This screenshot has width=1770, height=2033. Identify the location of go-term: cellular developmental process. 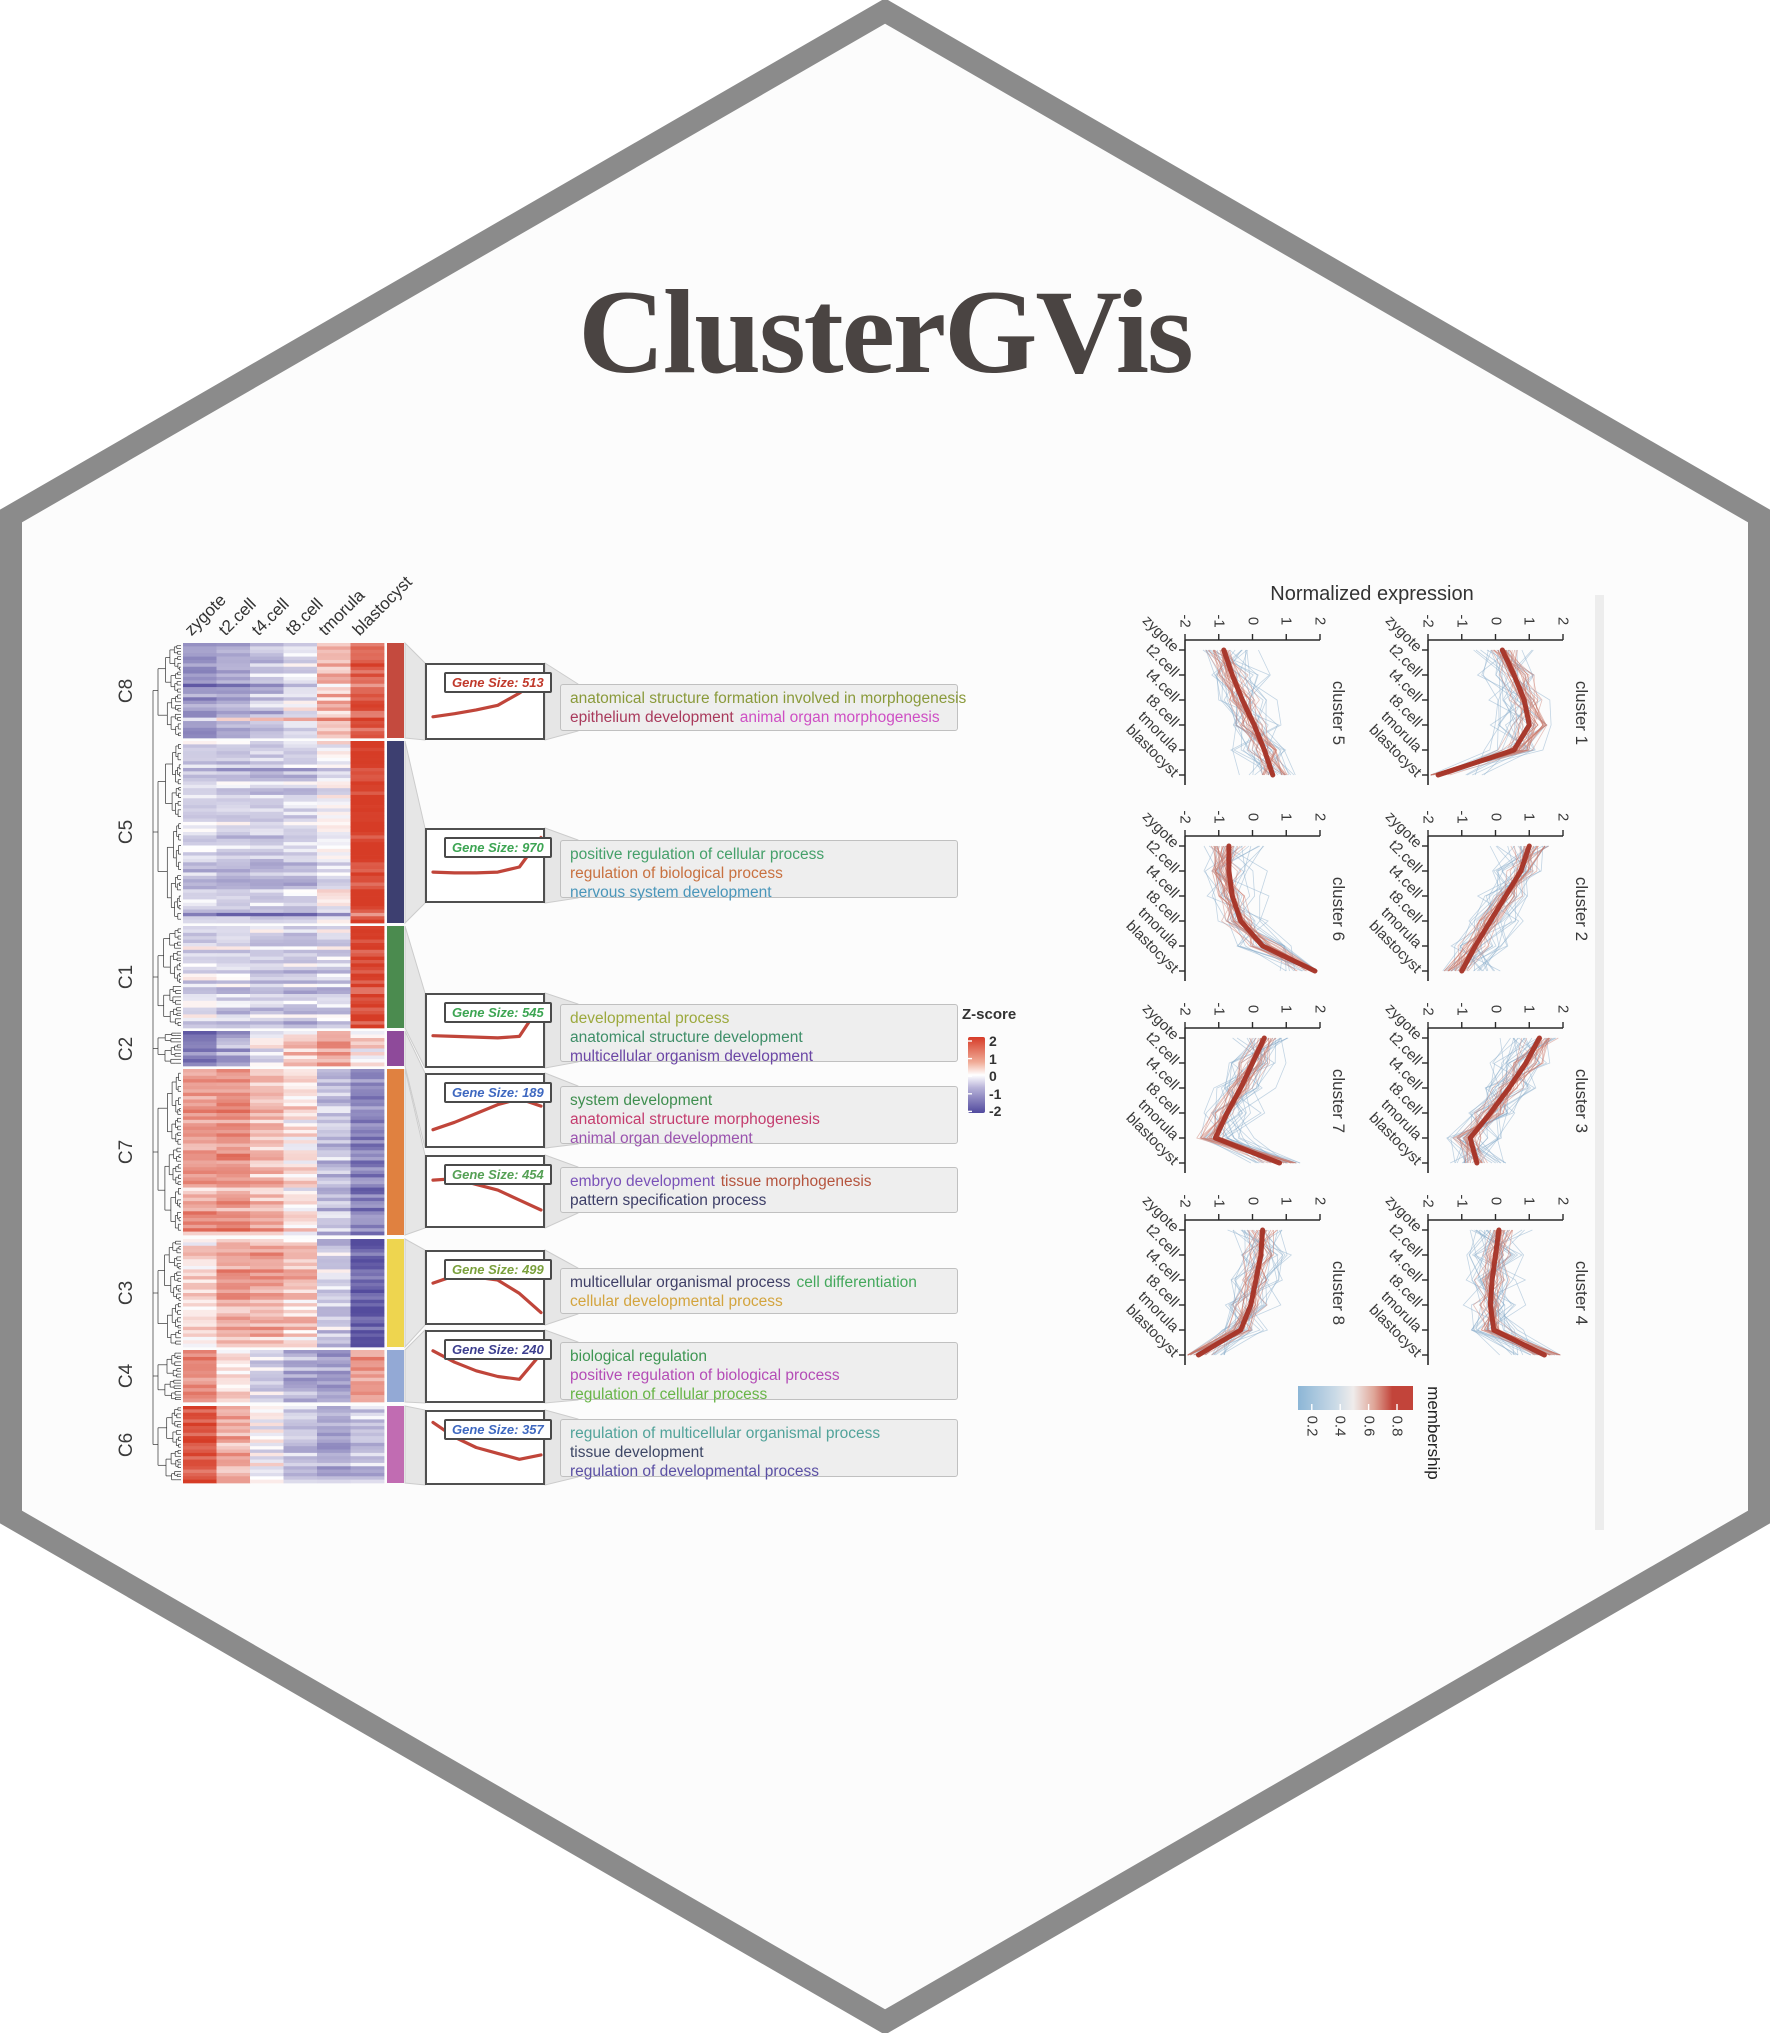
(676, 1301).